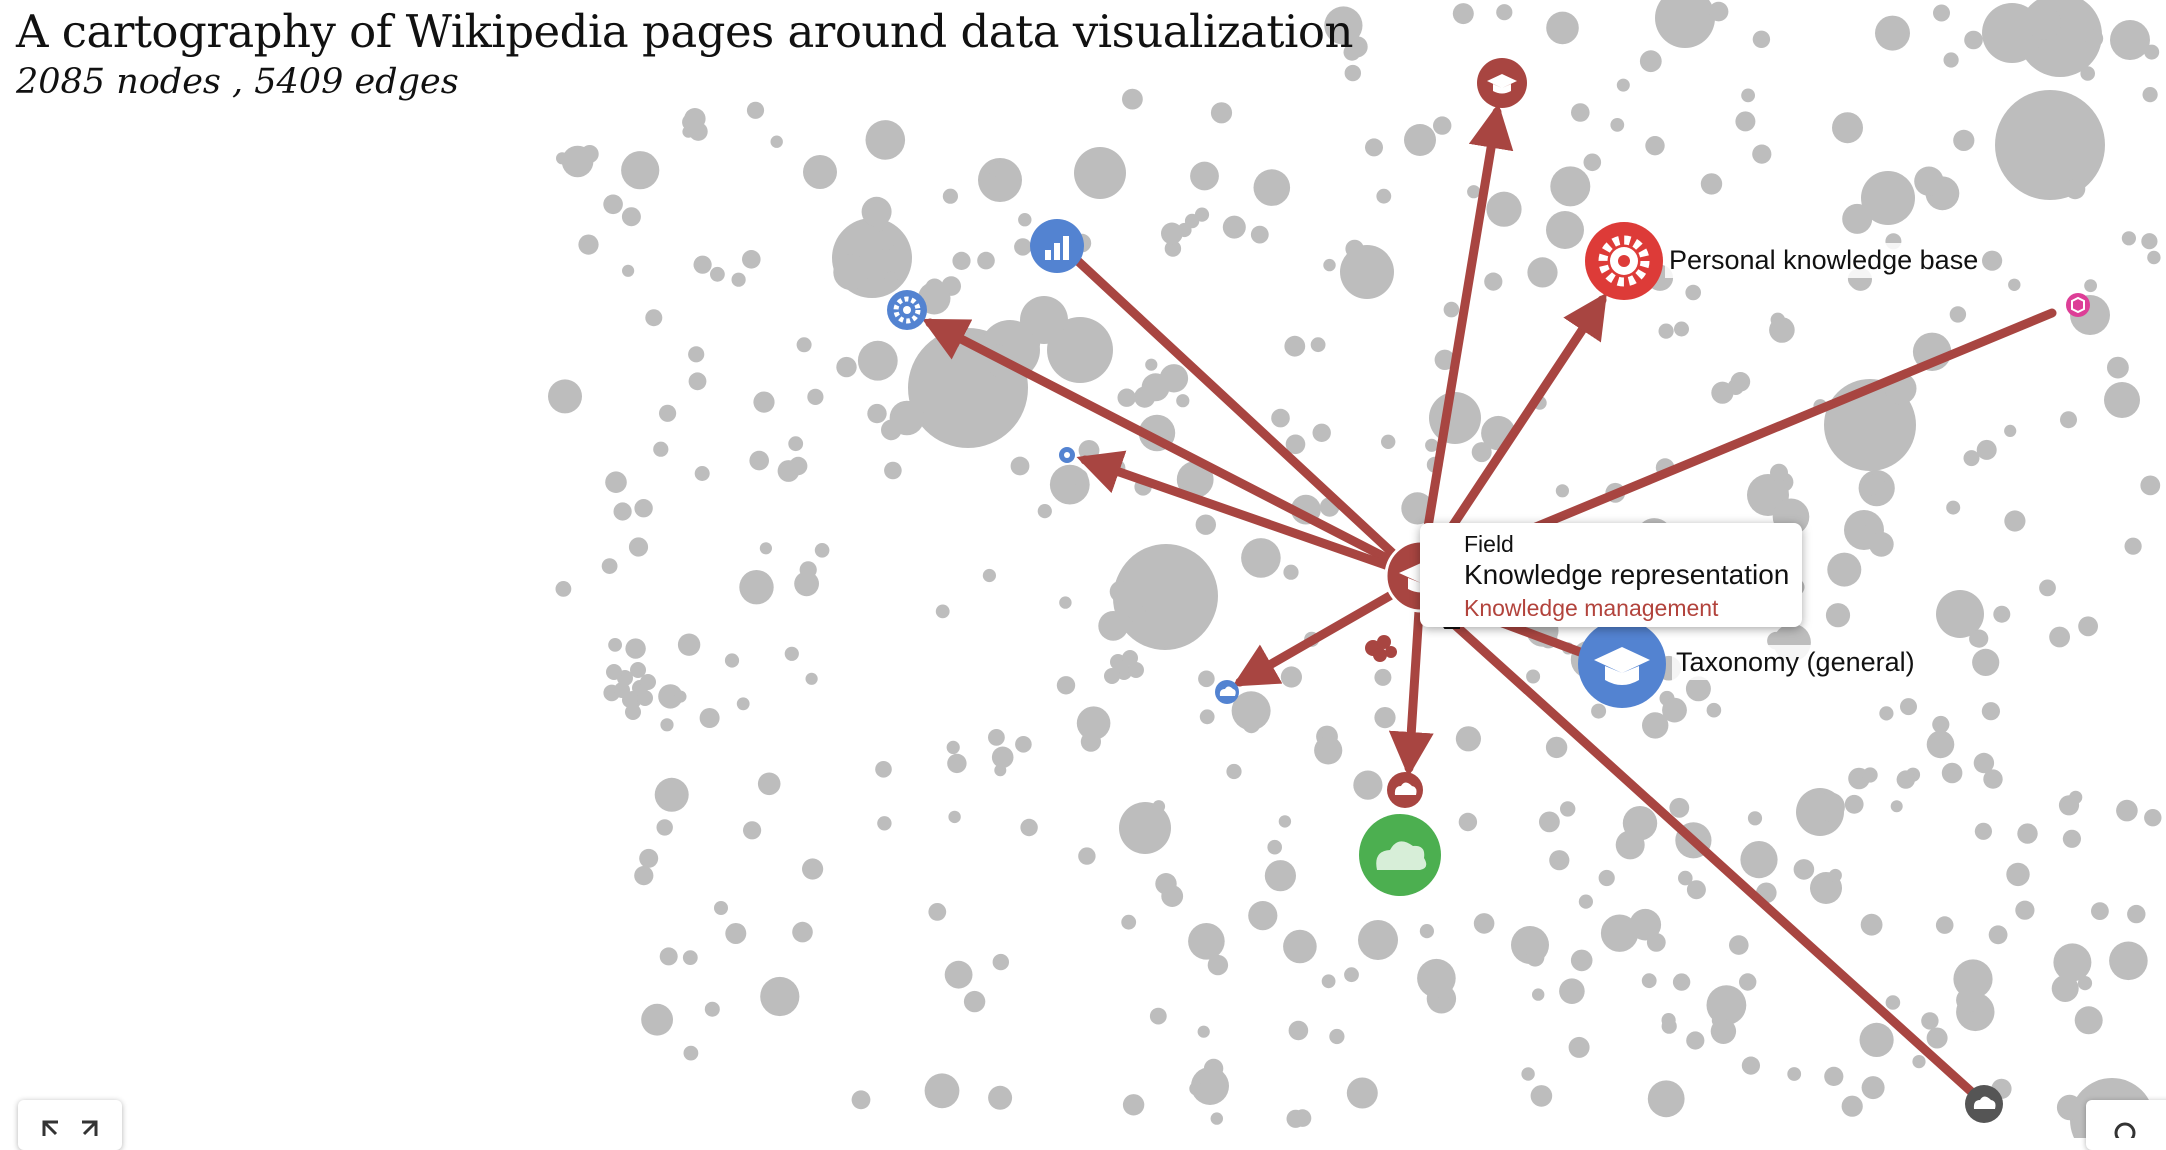 This screenshot has height=1150, width=2166. I want to click on fullscreen-button, so click(70, 1125).